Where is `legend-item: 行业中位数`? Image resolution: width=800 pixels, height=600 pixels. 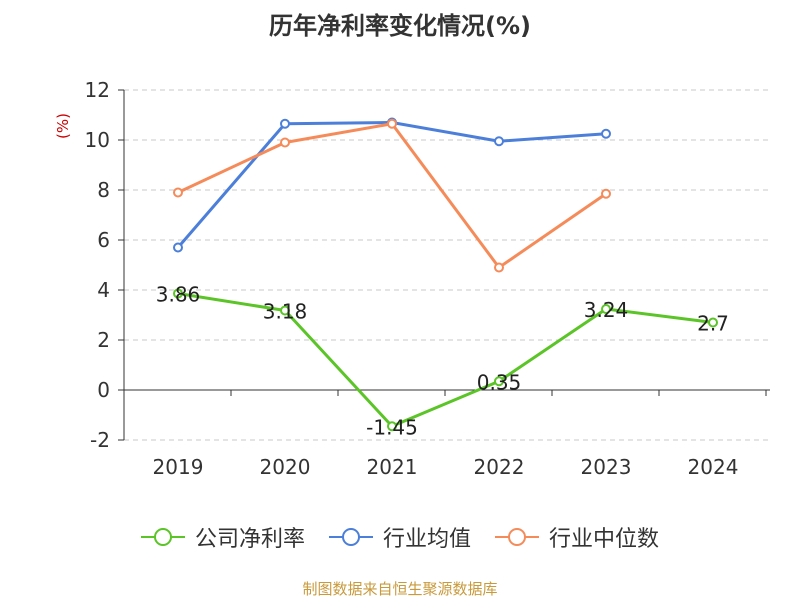 legend-item: 行业中位数 is located at coordinates (577, 537).